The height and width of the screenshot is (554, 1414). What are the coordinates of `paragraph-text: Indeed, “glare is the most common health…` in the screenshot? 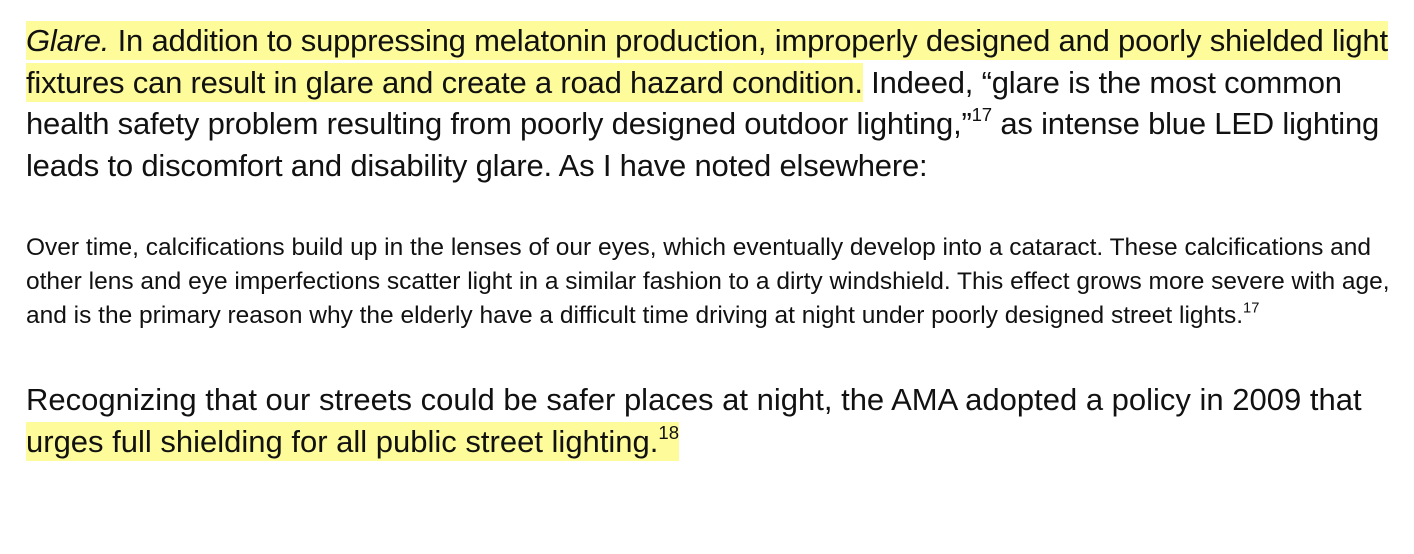 It's located at (684, 103).